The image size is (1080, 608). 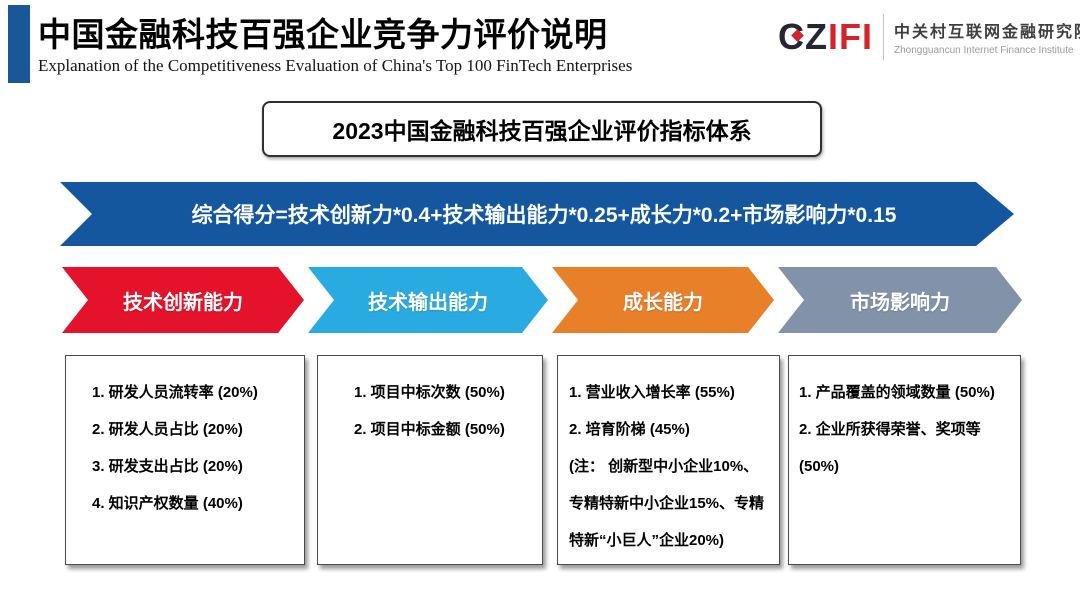 I want to click on org-name-en: Zhongguancun Internet Finance Institute, so click(x=984, y=50).